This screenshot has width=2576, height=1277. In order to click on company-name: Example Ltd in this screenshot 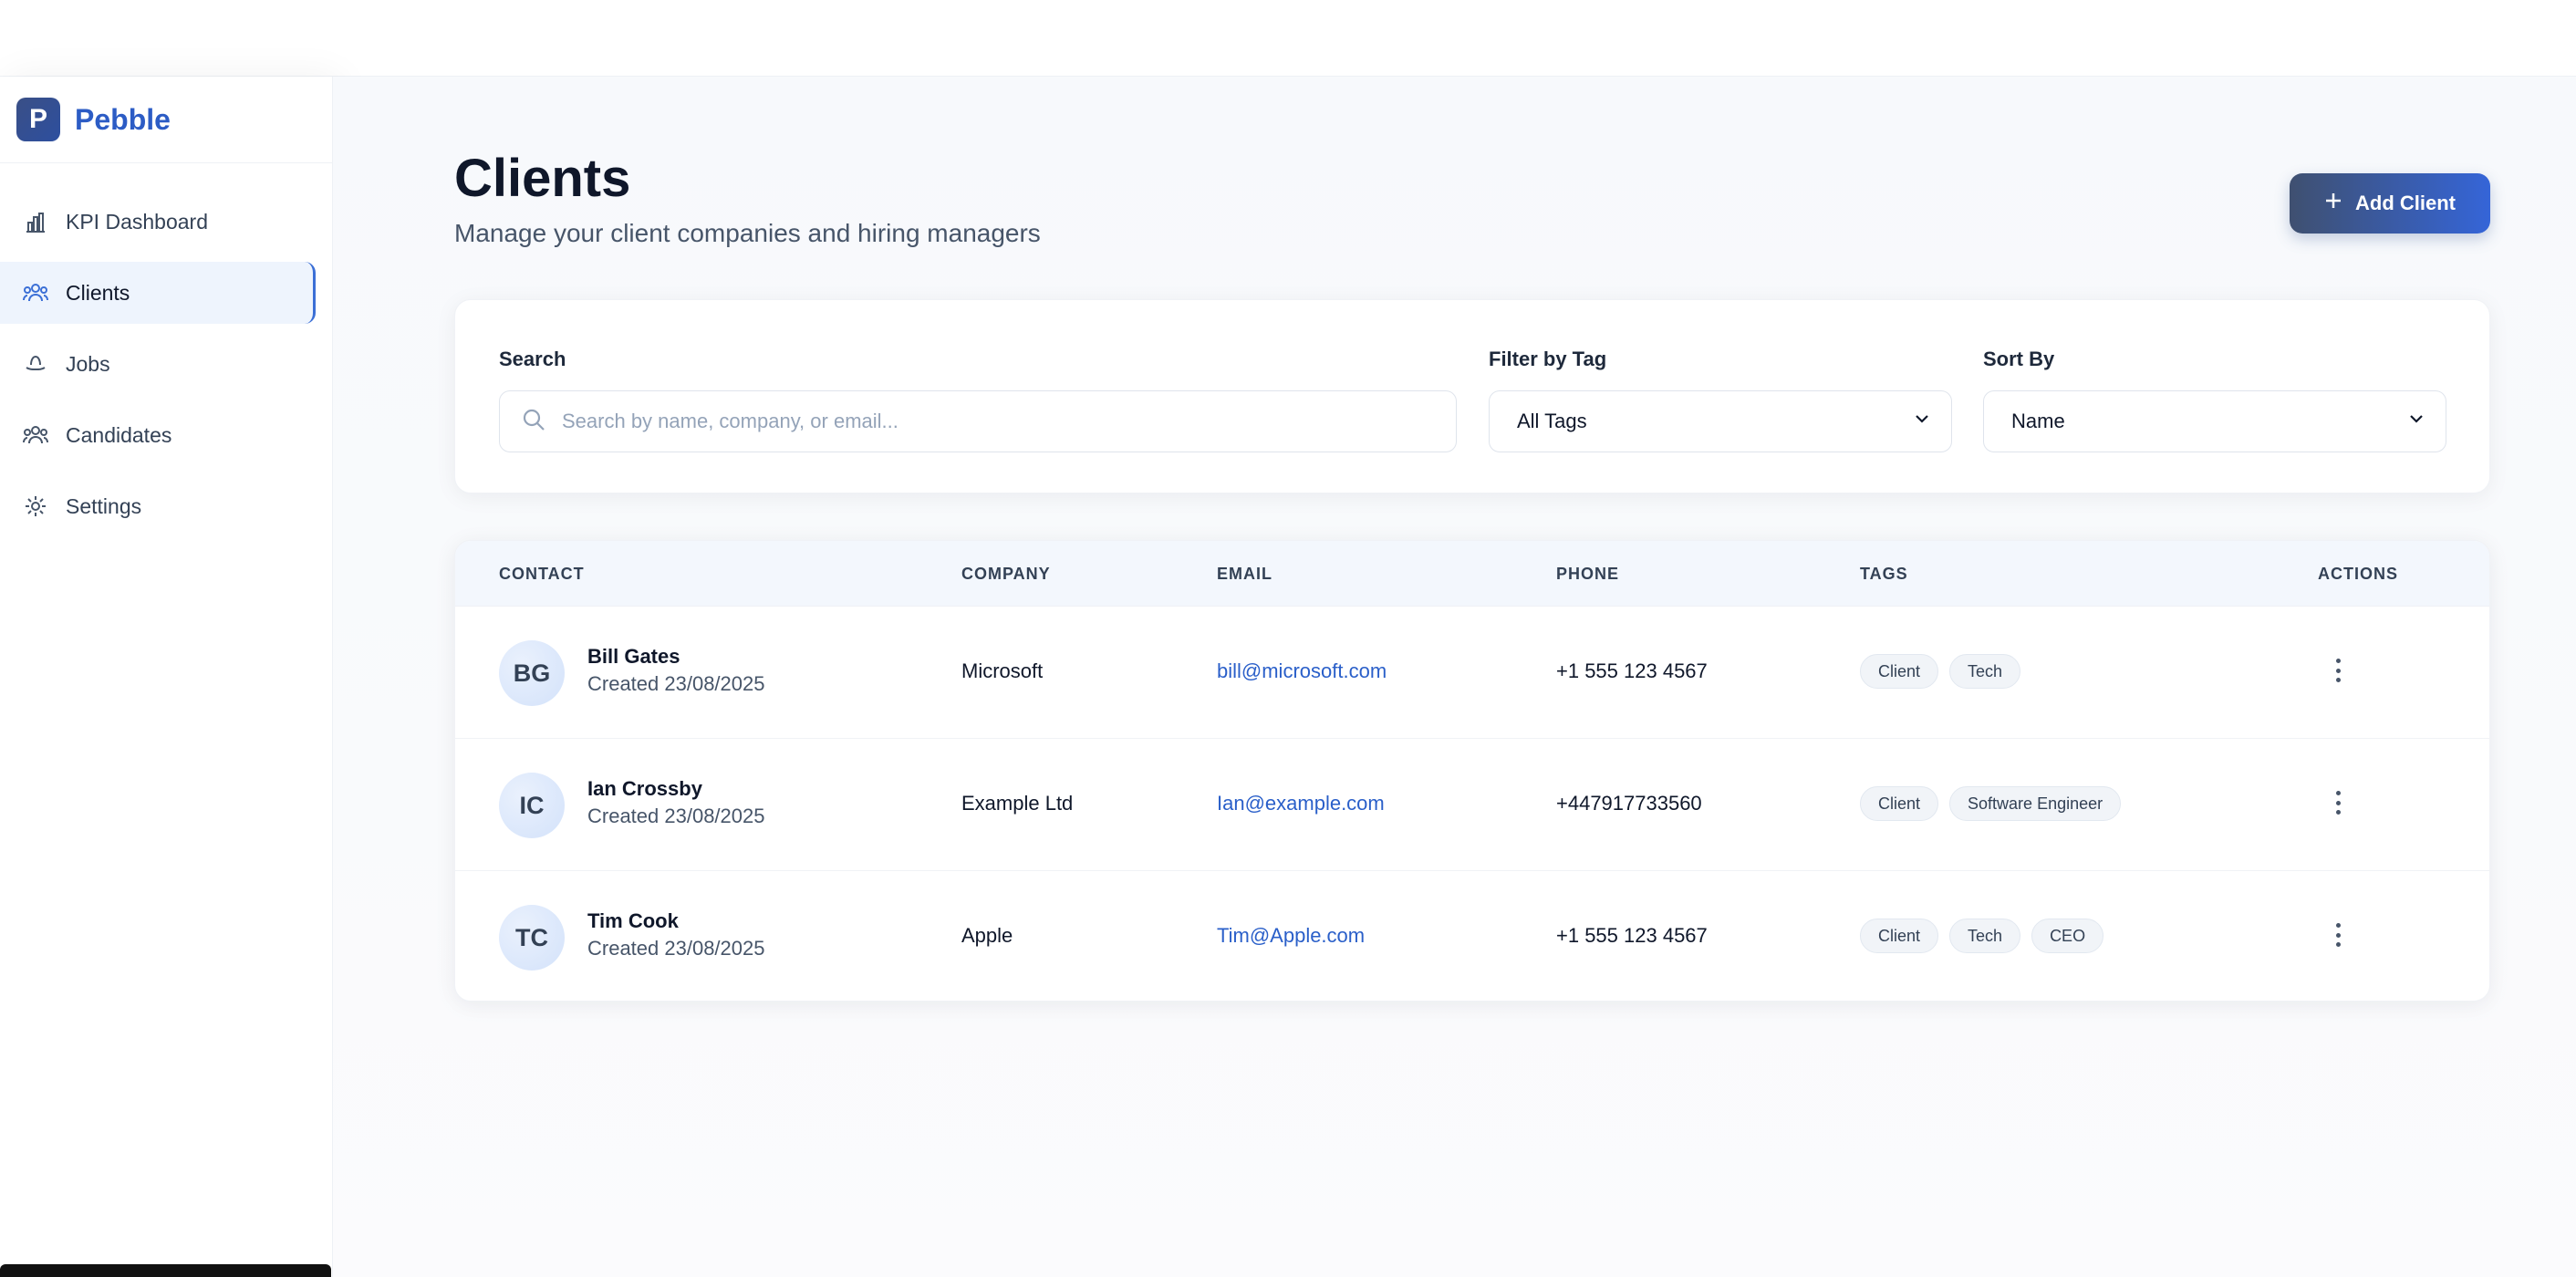, I will do `click(1018, 803)`.